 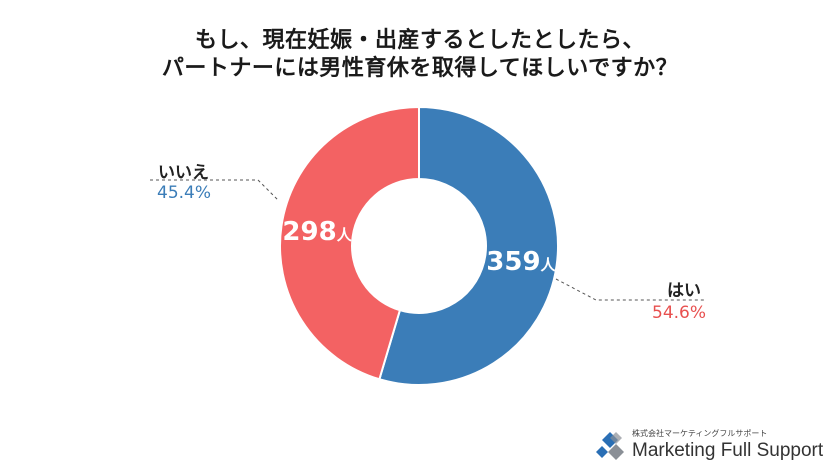 What do you see at coordinates (184, 193) in the screenshot?
I see `percent-label-no: 45.4%` at bounding box center [184, 193].